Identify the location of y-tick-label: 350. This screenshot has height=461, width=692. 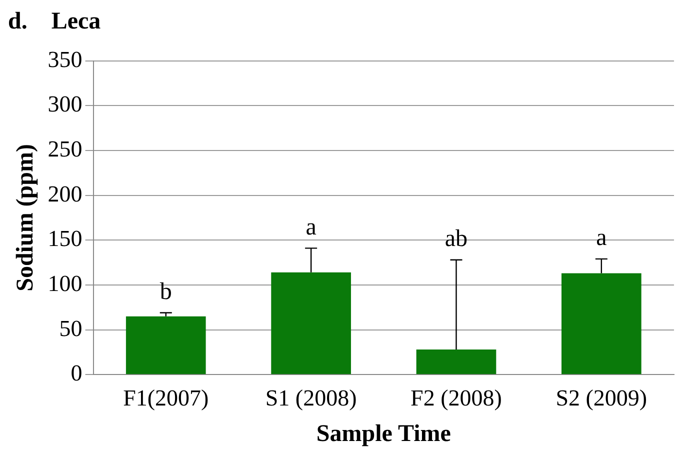
(65, 59).